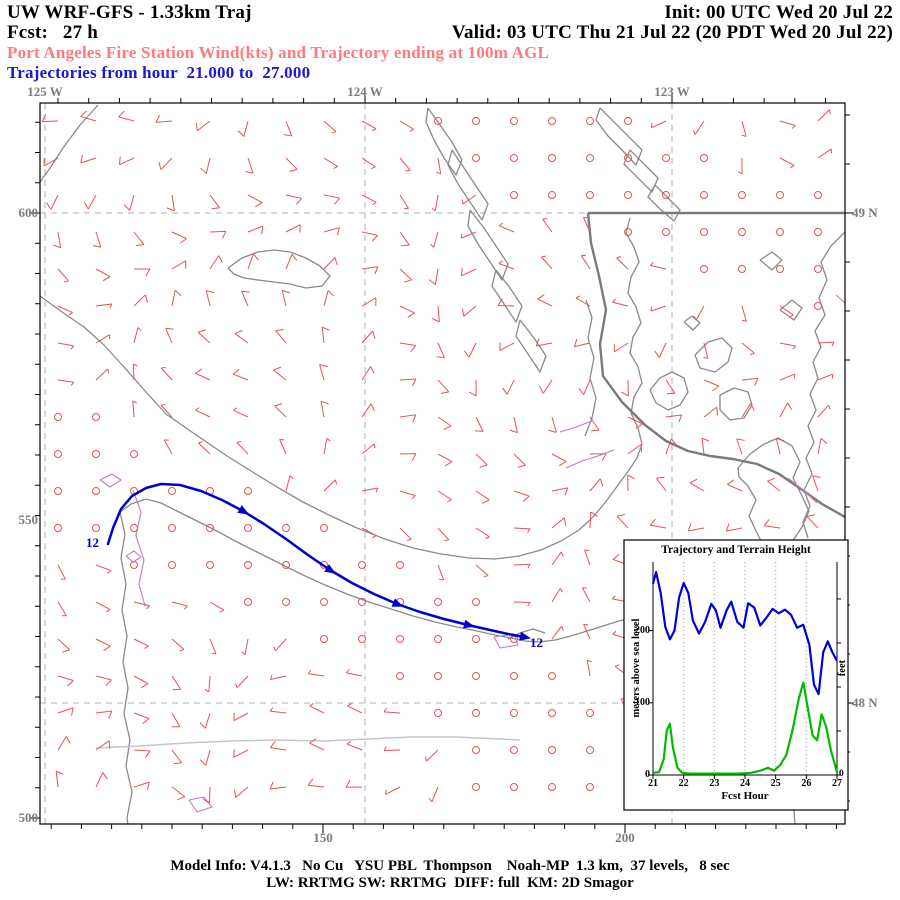 This screenshot has height=900, width=900. What do you see at coordinates (365, 91) in the screenshot?
I see `longitude-label: 124 W` at bounding box center [365, 91].